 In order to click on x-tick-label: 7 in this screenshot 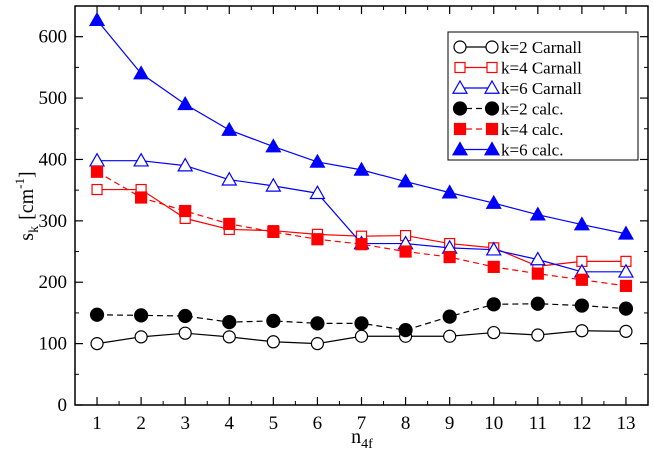, I will do `click(362, 423)`.